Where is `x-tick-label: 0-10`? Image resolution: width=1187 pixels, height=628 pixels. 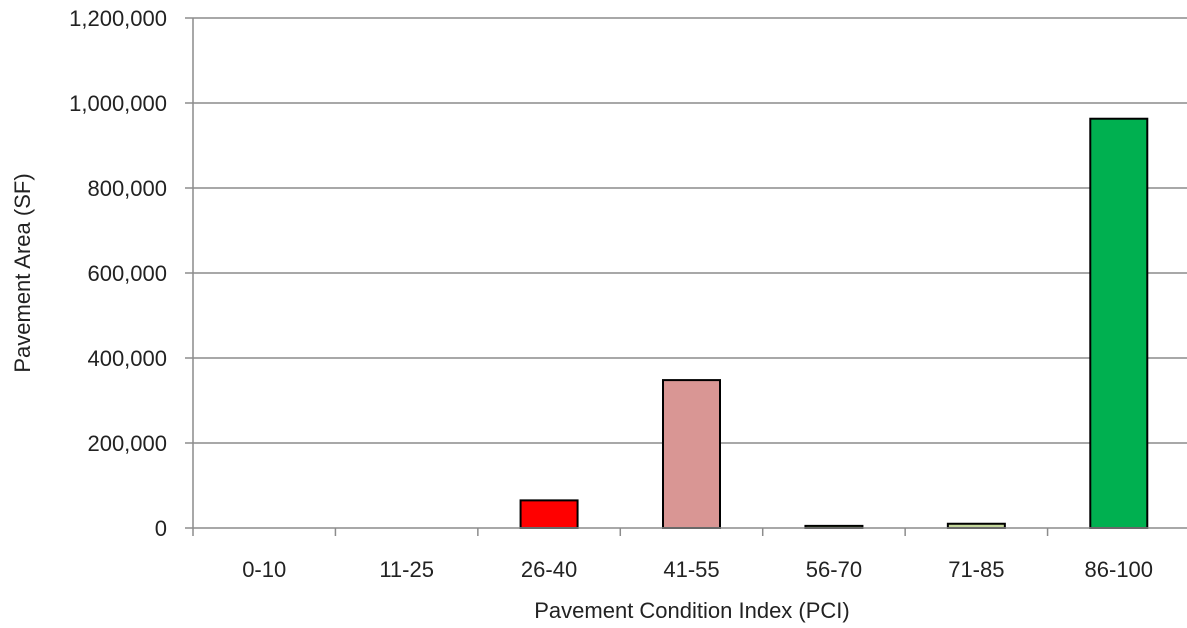
x-tick-label: 0-10 is located at coordinates (264, 569).